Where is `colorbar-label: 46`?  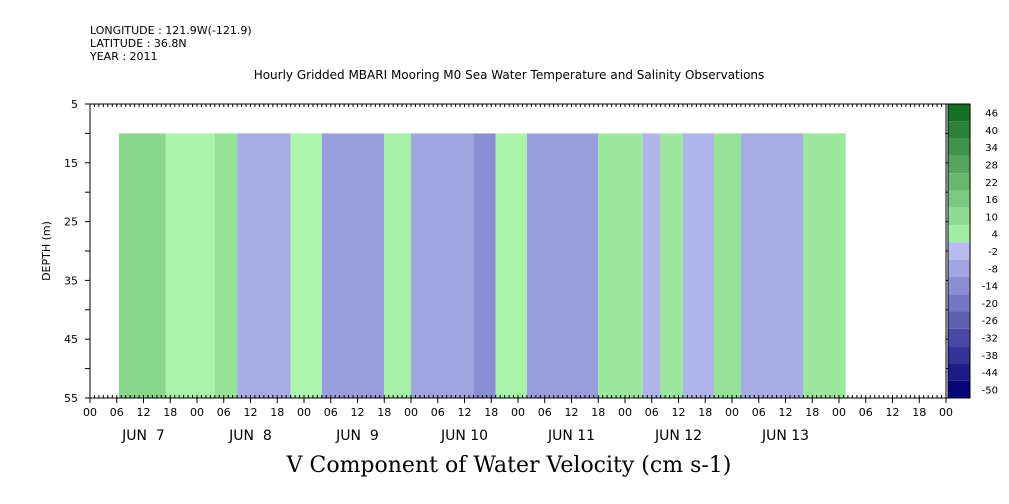 colorbar-label: 46 is located at coordinates (991, 114).